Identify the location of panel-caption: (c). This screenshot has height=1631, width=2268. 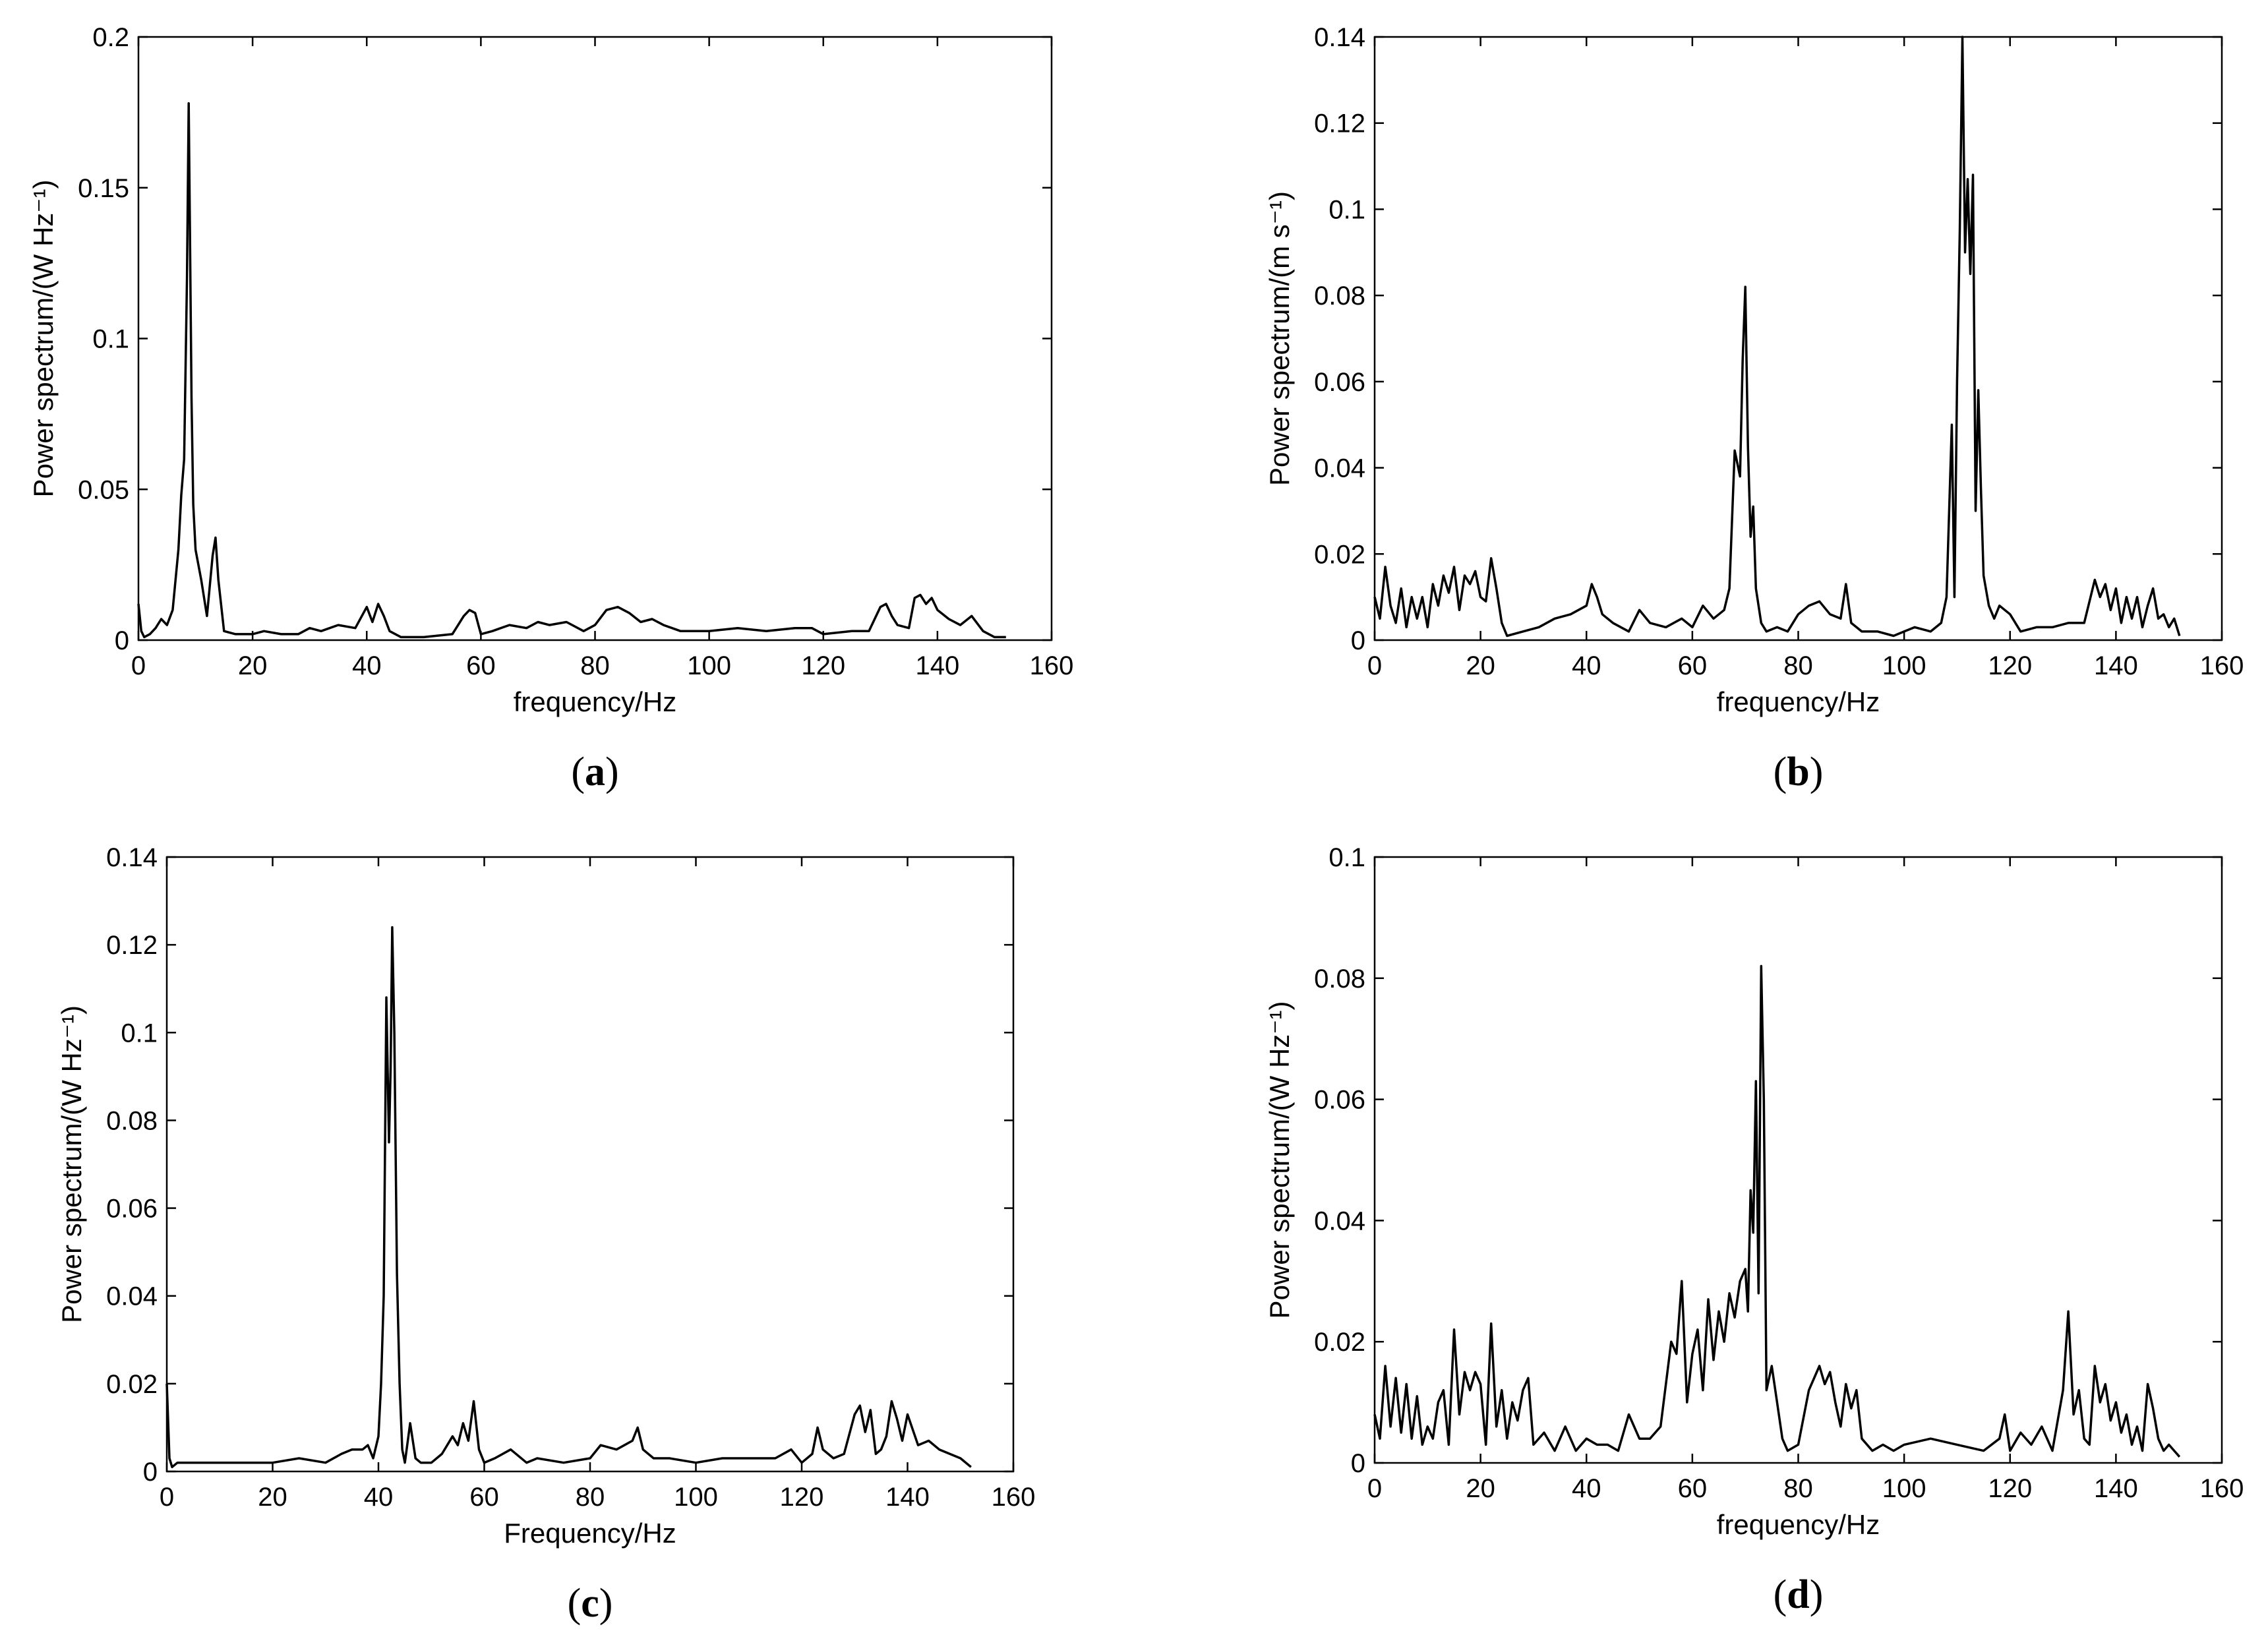
(590, 1603).